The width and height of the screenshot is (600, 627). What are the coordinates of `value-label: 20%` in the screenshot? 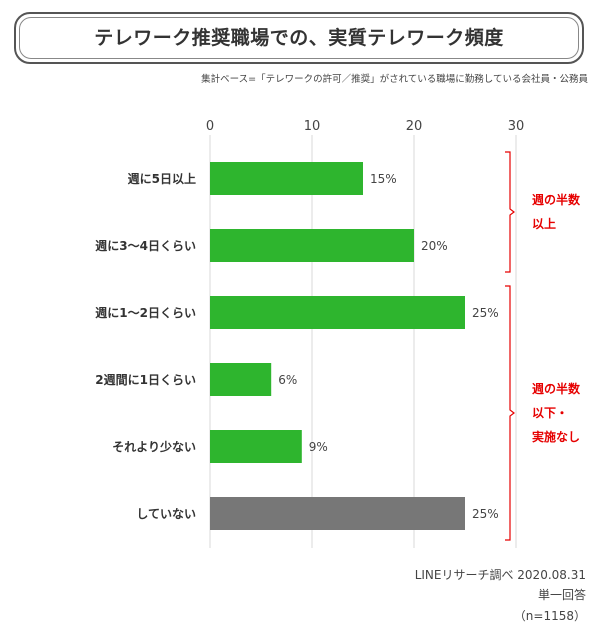 It's located at (434, 246).